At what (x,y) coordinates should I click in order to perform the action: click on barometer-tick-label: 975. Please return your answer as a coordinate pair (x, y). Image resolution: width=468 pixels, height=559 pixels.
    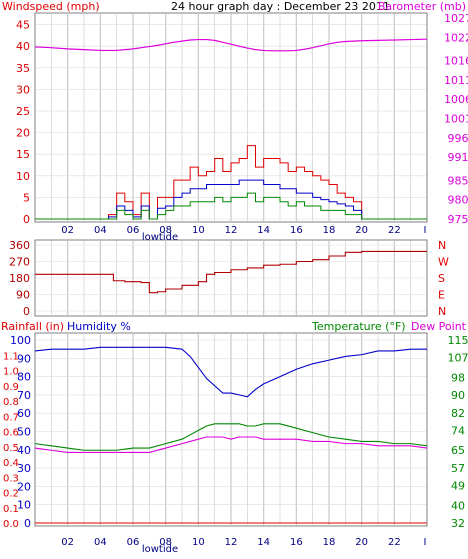
    Looking at the image, I should click on (458, 219).